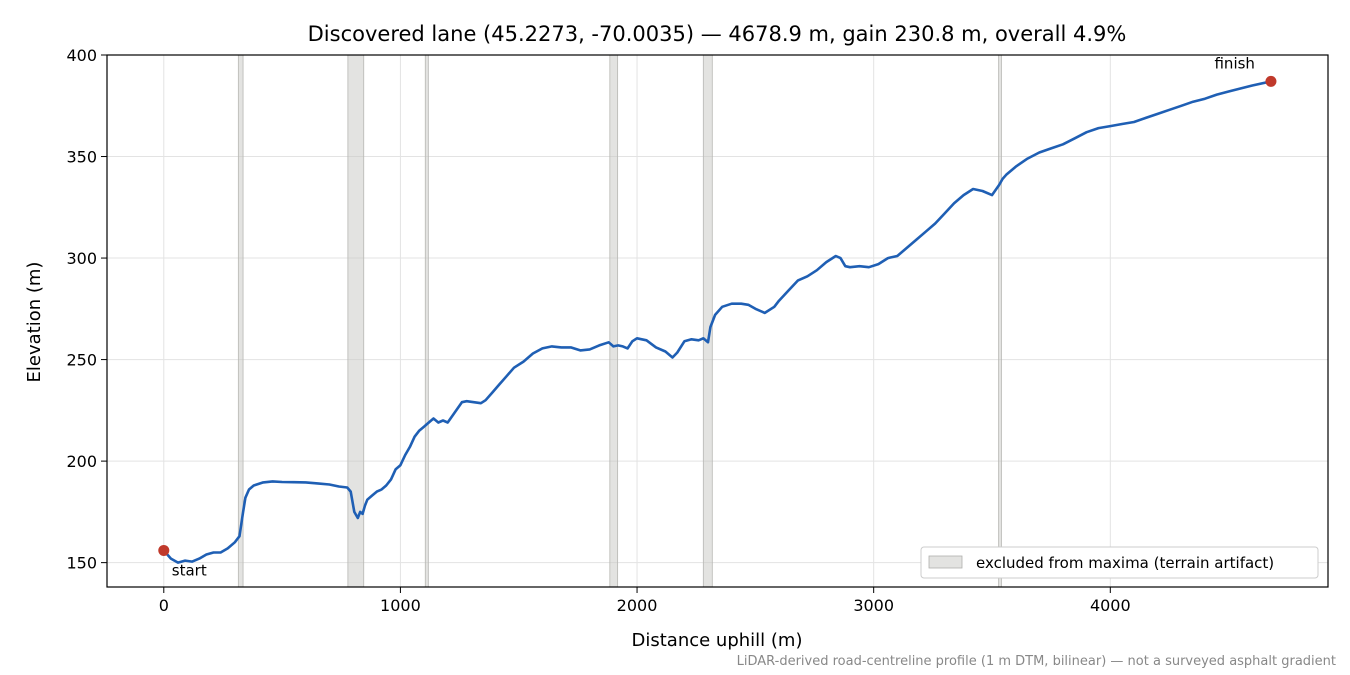 This screenshot has width=1350, height=675. Describe the element at coordinates (1271, 81) in the screenshot. I see `finish-marker` at that location.